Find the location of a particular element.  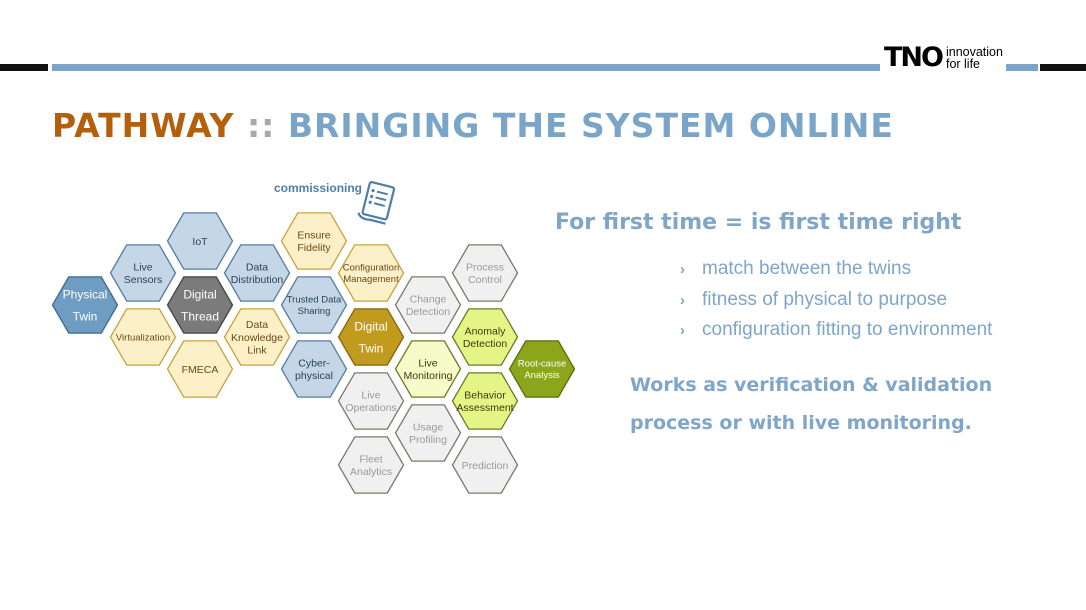

hex-label: Data is located at coordinates (257, 325).